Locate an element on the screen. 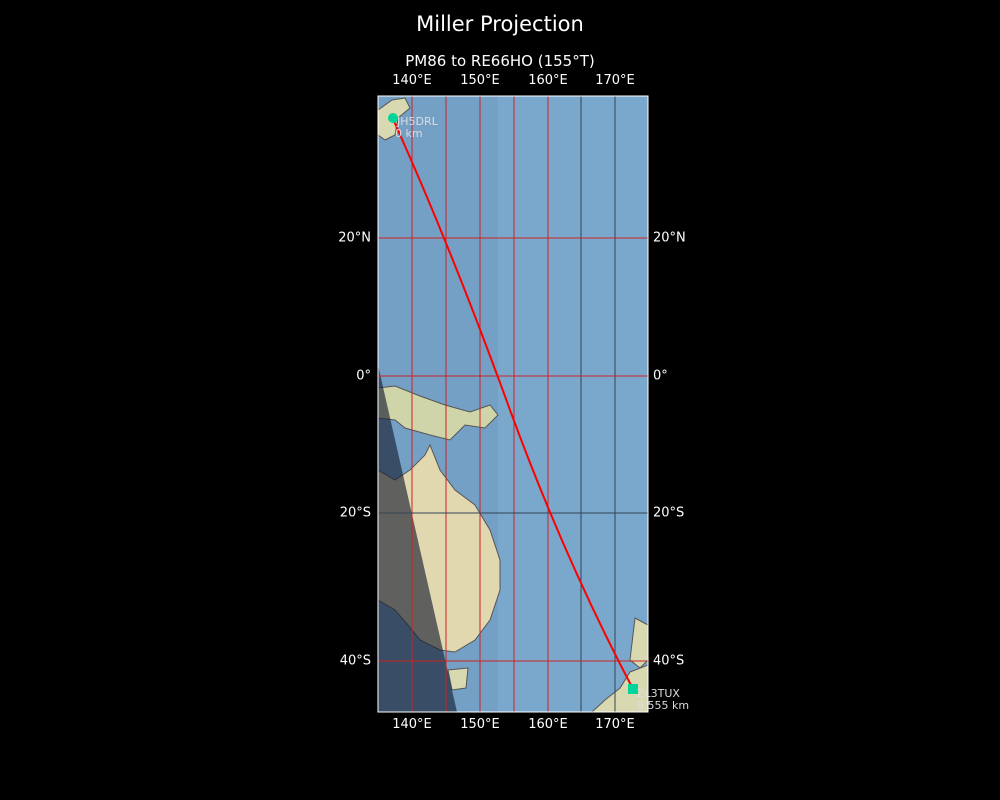 The height and width of the screenshot is (800, 1000). figure-subtitle: PM86 to RE66HO (155°T) is located at coordinates (500, 61).